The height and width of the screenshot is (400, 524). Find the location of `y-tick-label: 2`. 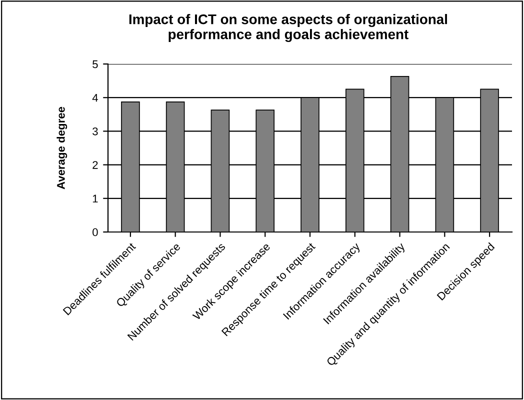

y-tick-label: 2 is located at coordinates (95, 165).